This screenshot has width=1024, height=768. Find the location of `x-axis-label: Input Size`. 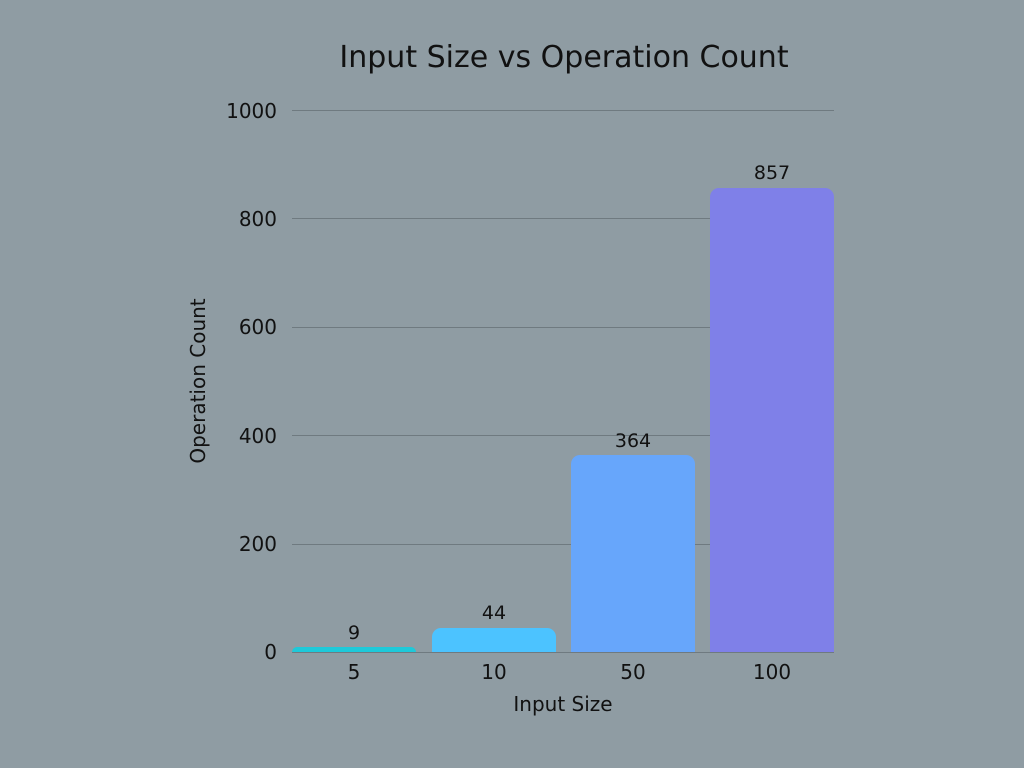

x-axis-label: Input Size is located at coordinates (563, 704).